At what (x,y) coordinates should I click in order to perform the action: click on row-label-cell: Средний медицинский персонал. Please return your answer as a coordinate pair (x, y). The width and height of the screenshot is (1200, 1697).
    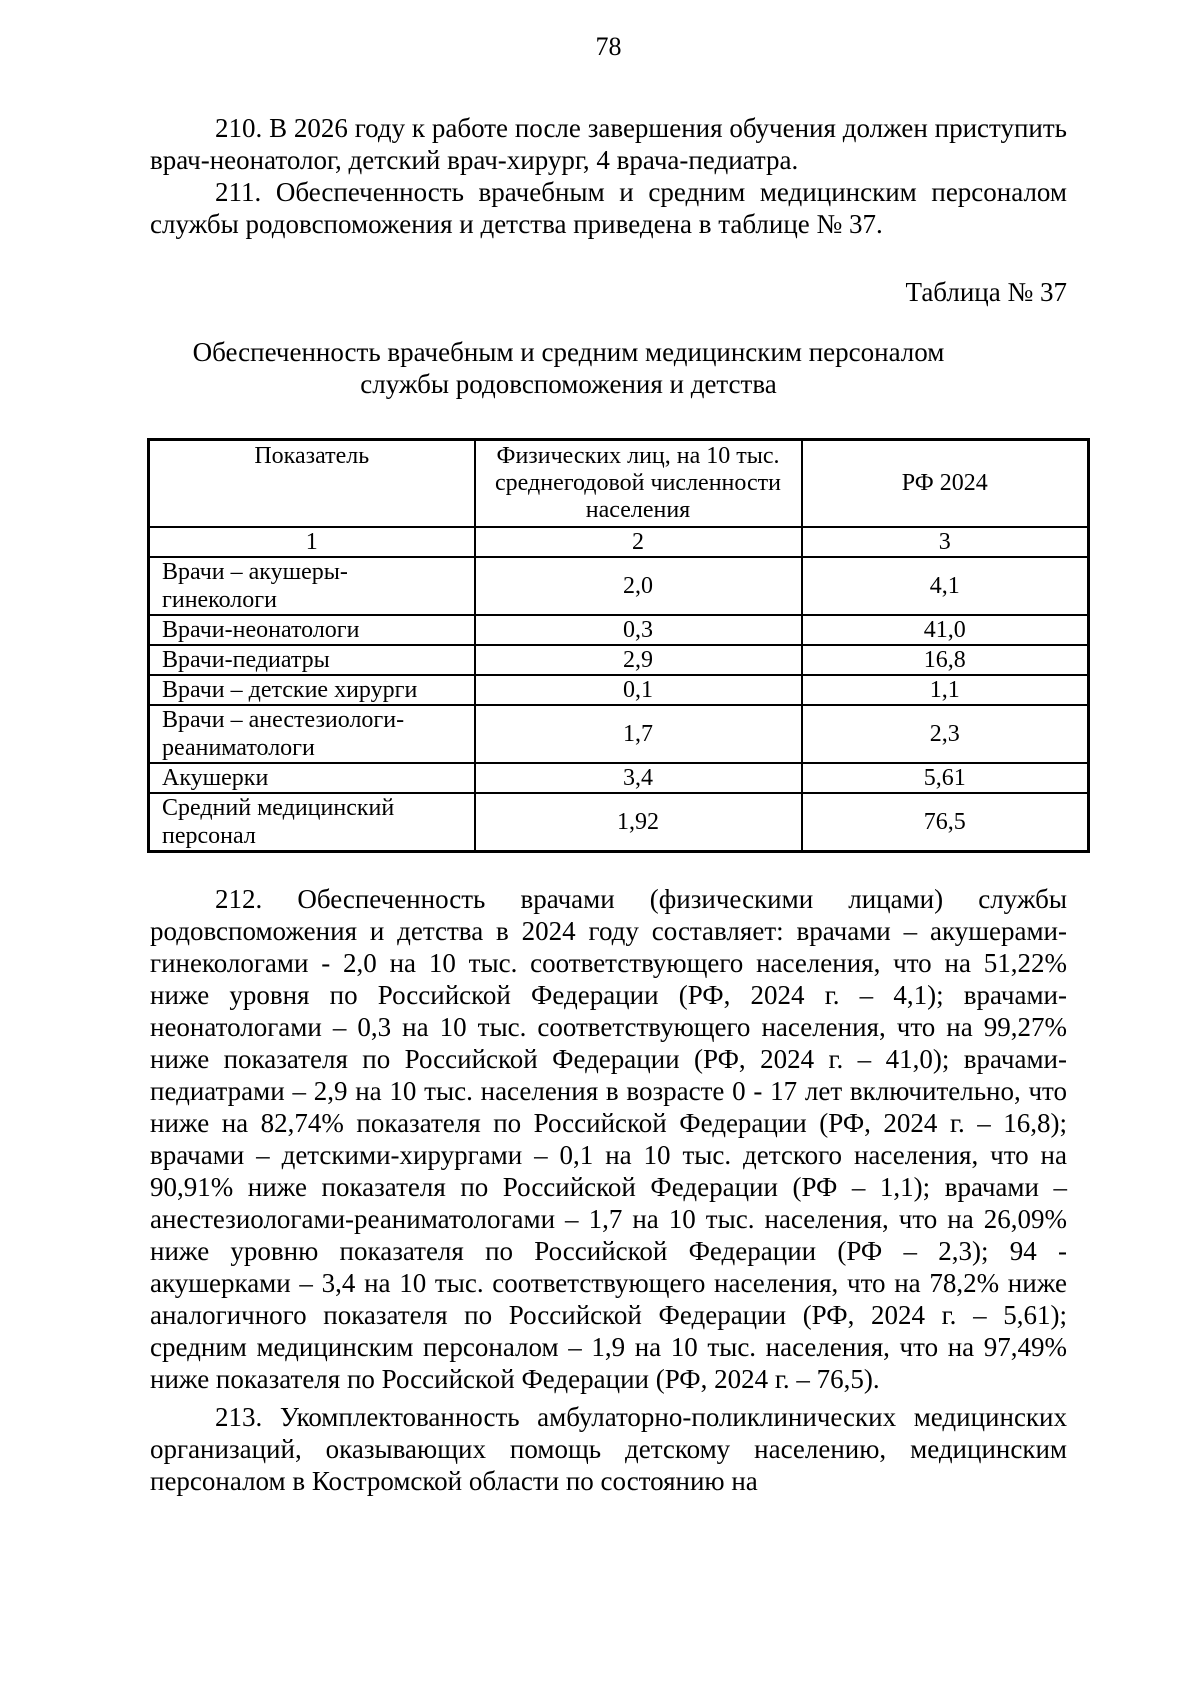
    Looking at the image, I should click on (311, 822).